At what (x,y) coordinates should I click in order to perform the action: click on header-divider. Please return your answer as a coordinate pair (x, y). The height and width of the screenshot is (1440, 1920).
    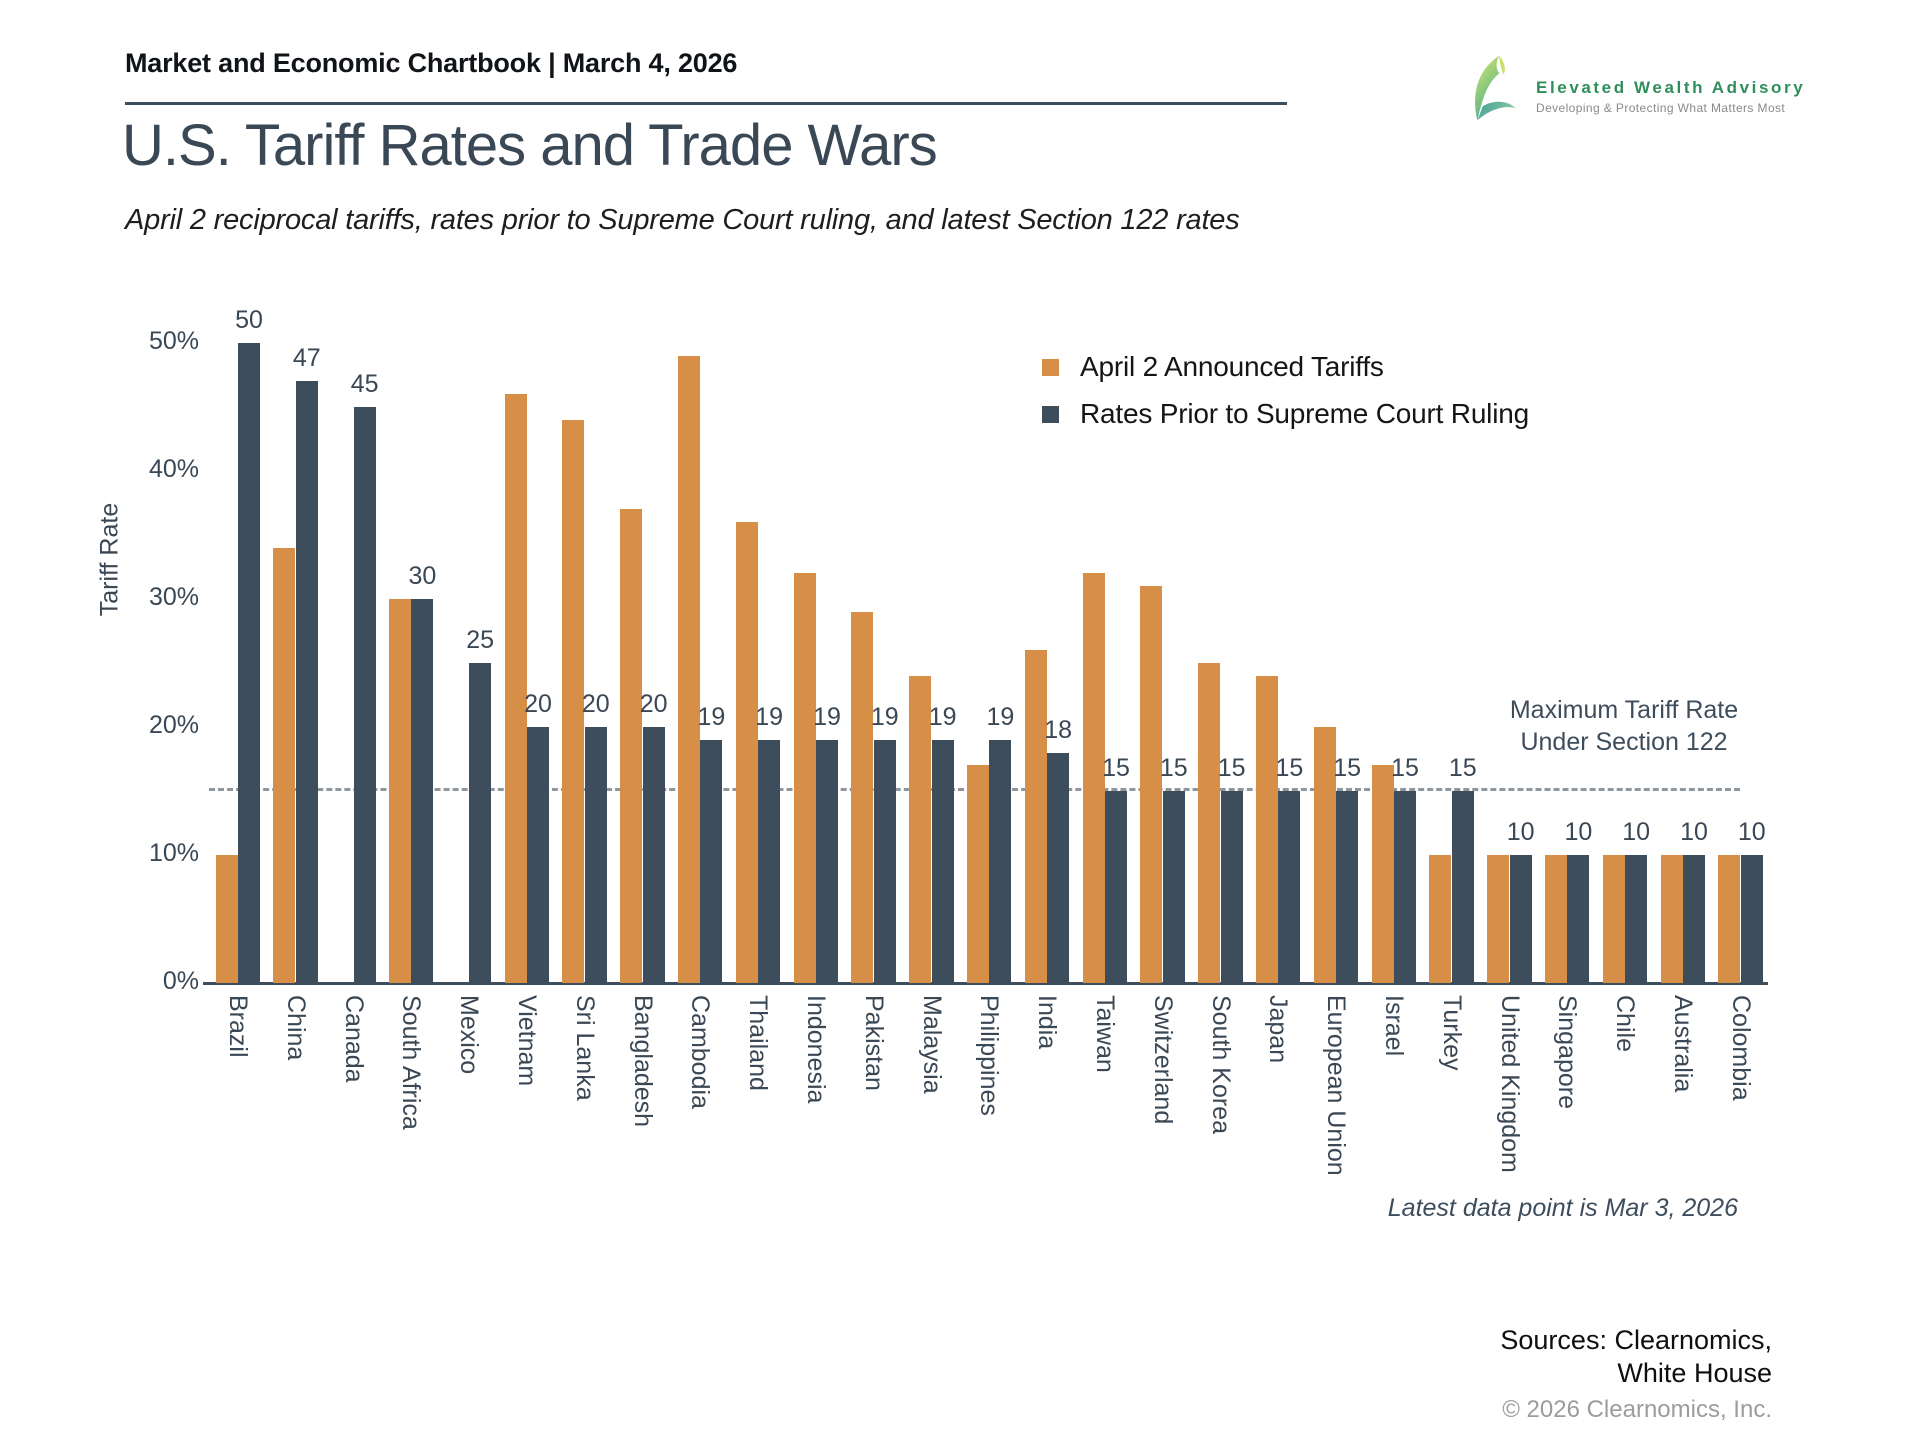
    Looking at the image, I should click on (706, 103).